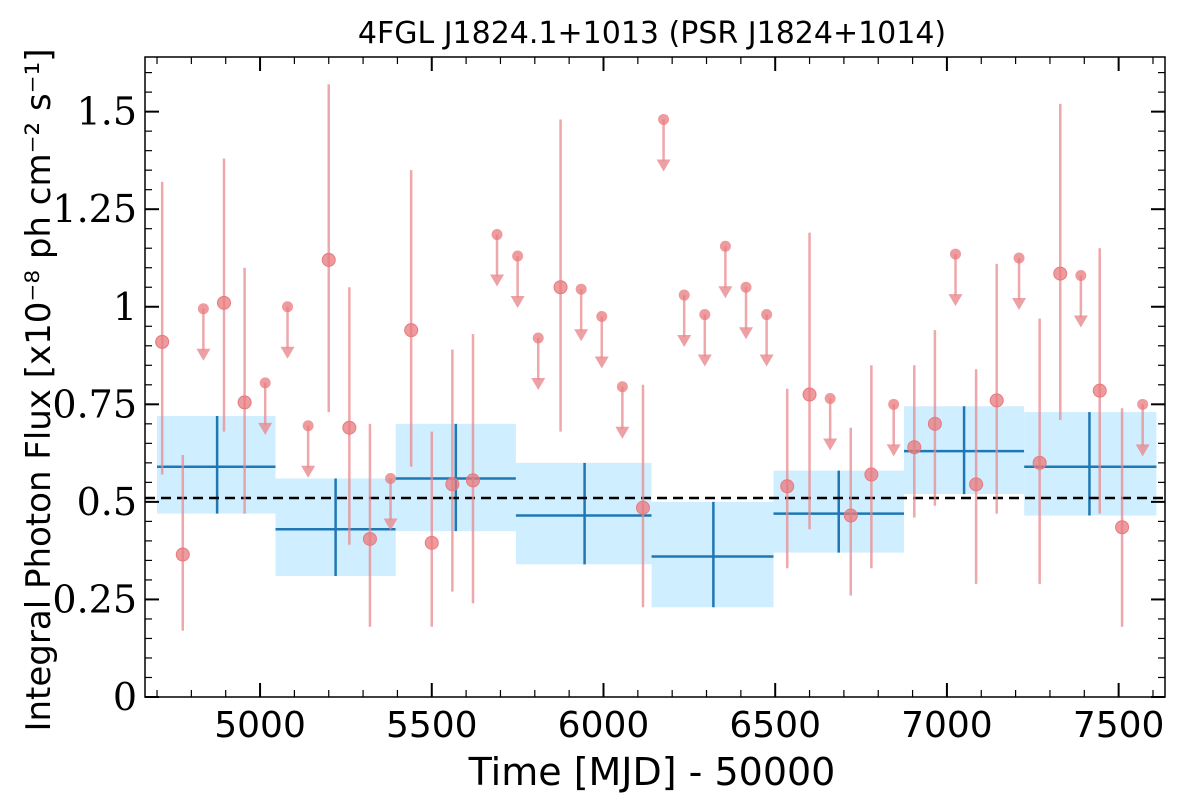 The width and height of the screenshot is (1200, 800). I want to click on x-tick-label: 6000, so click(604, 725).